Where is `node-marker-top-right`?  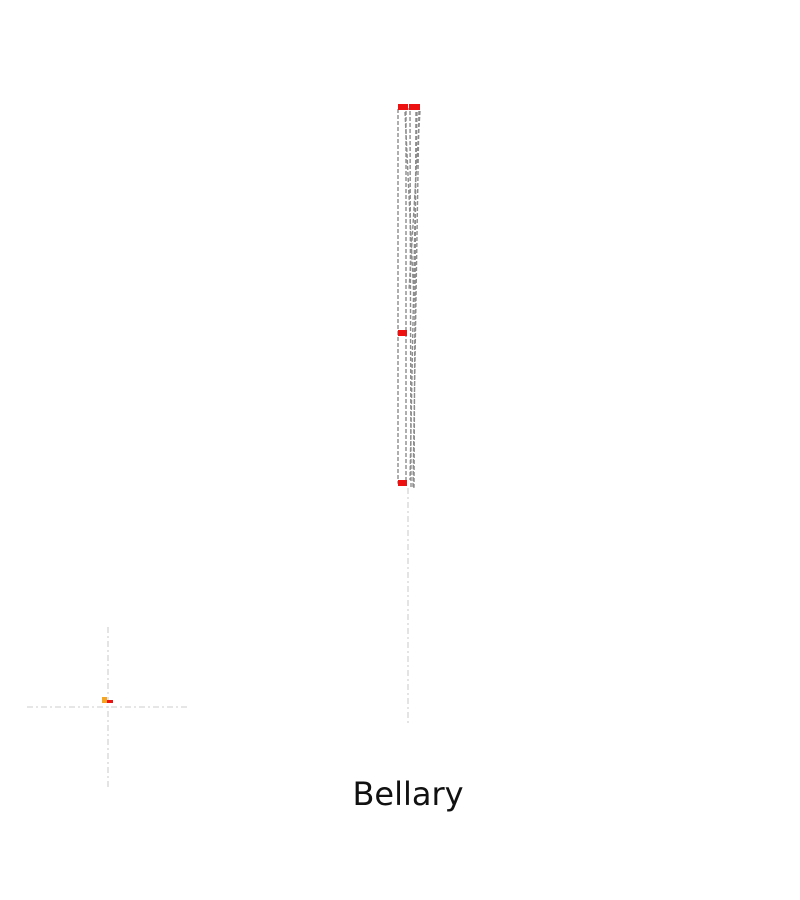
node-marker-top-right is located at coordinates (414, 107).